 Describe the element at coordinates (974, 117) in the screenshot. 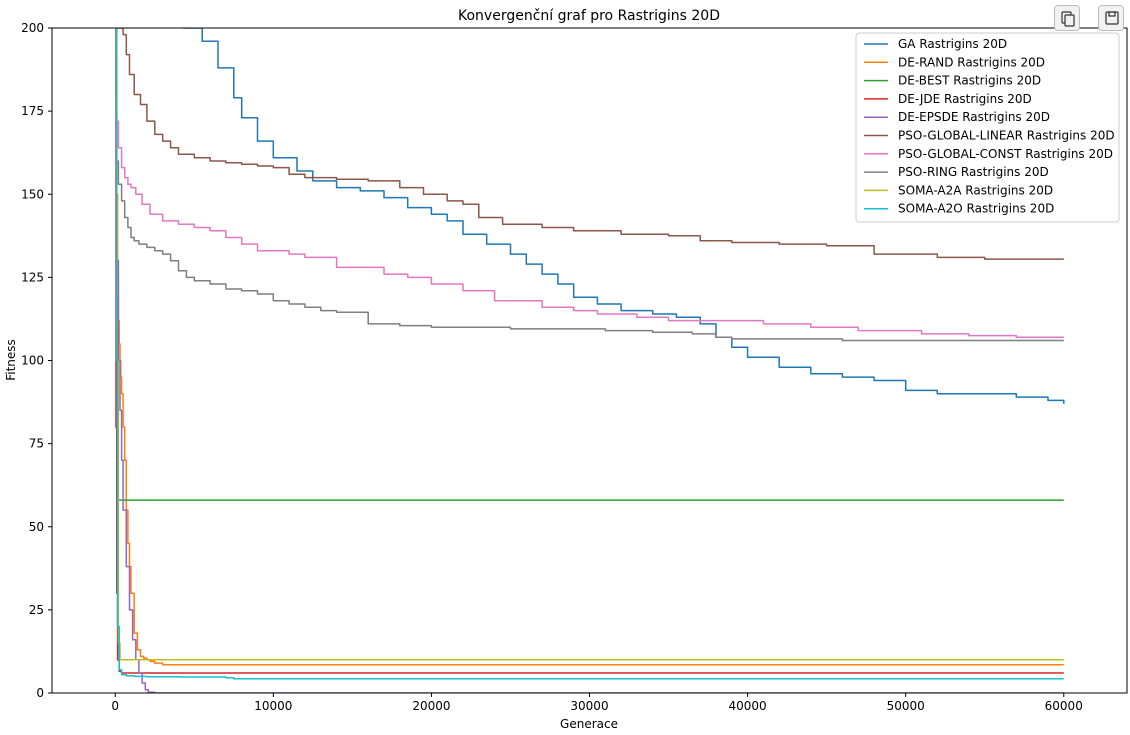

I see `legend-label: DE-EPSDE Rastrigins 20D` at that location.